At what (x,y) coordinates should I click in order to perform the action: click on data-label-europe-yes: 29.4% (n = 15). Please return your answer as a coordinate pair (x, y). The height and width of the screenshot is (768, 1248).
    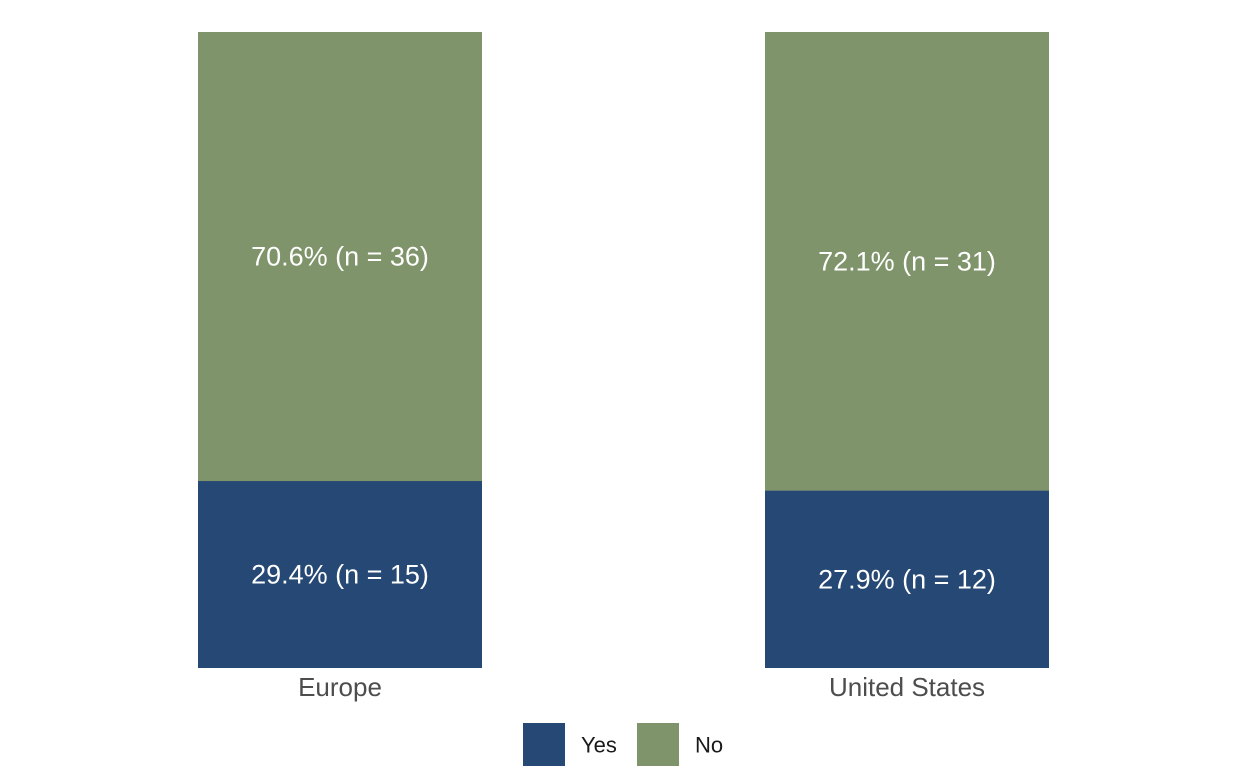
    Looking at the image, I should click on (340, 575).